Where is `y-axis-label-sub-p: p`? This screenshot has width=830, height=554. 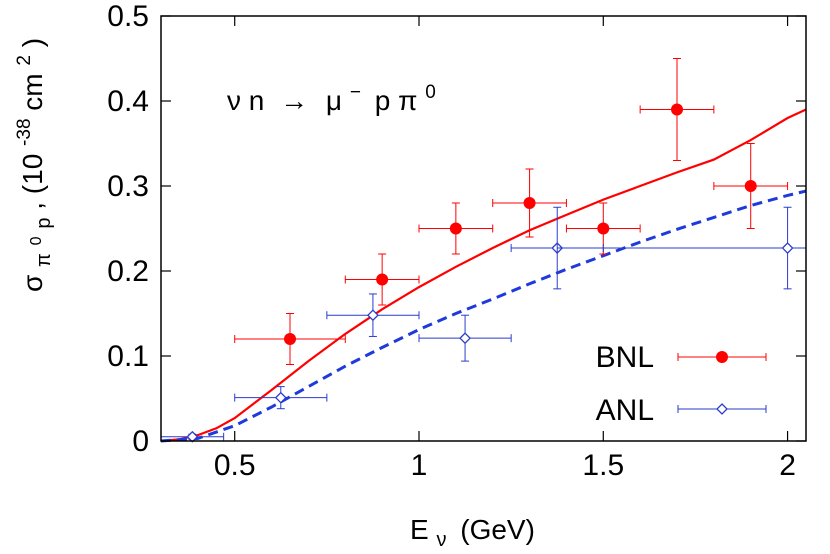 y-axis-label-sub-p: p is located at coordinates (44, 223).